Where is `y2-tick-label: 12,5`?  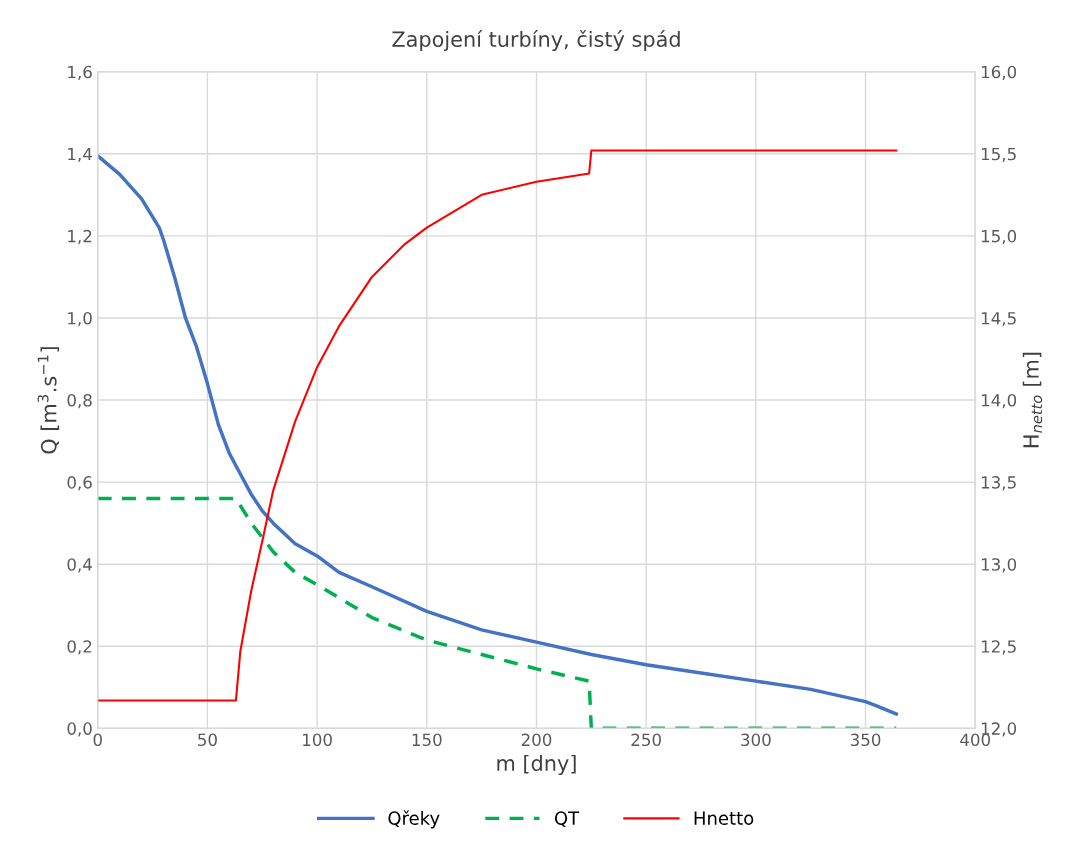 y2-tick-label: 12,5 is located at coordinates (998, 647).